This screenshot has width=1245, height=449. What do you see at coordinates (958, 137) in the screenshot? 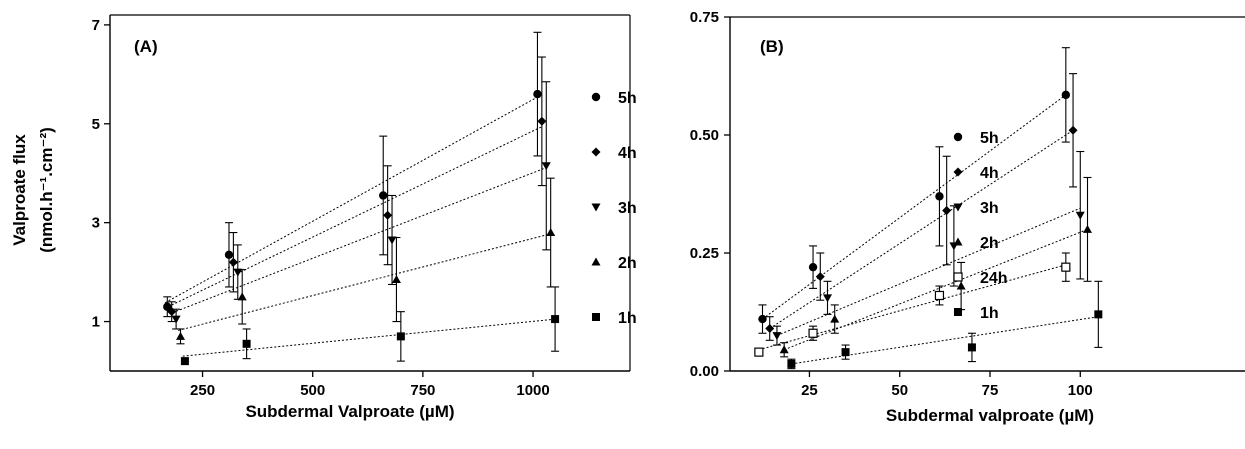
I see `panel-b-legend-marker-5h` at bounding box center [958, 137].